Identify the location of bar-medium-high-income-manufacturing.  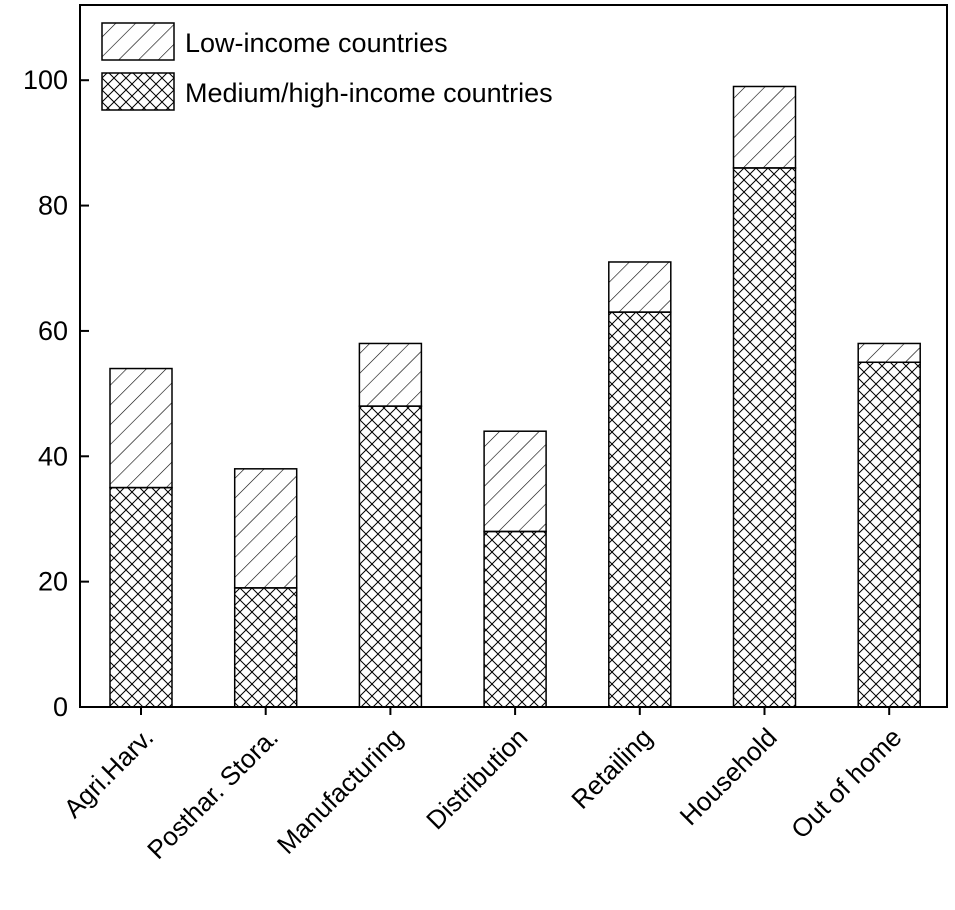
(390, 556).